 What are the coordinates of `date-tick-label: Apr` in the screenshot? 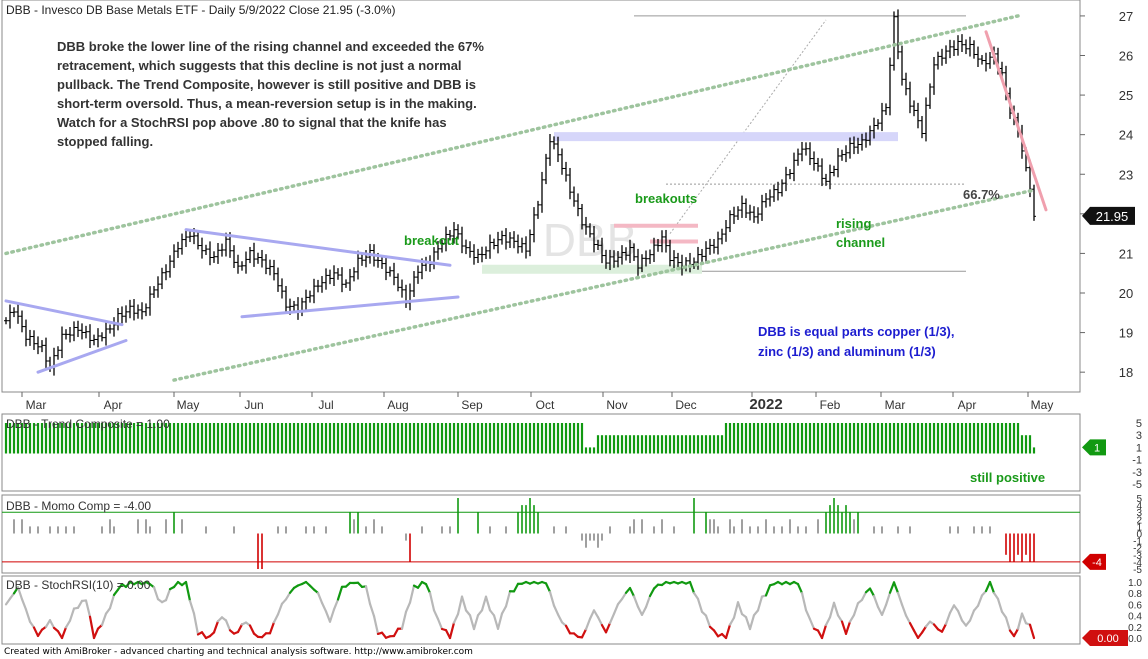 It's located at (113, 405).